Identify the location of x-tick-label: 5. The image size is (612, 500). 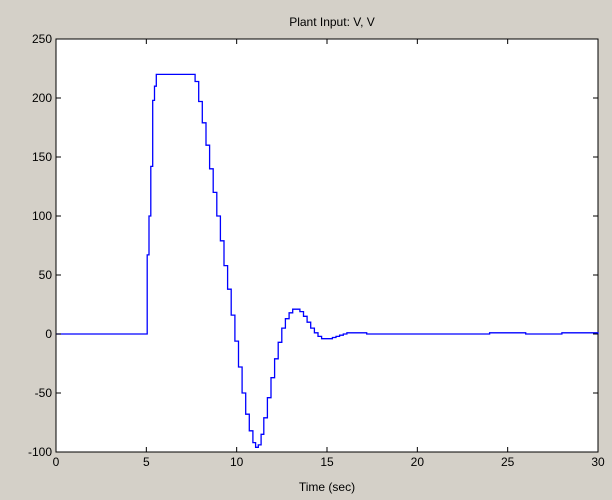
(146, 462).